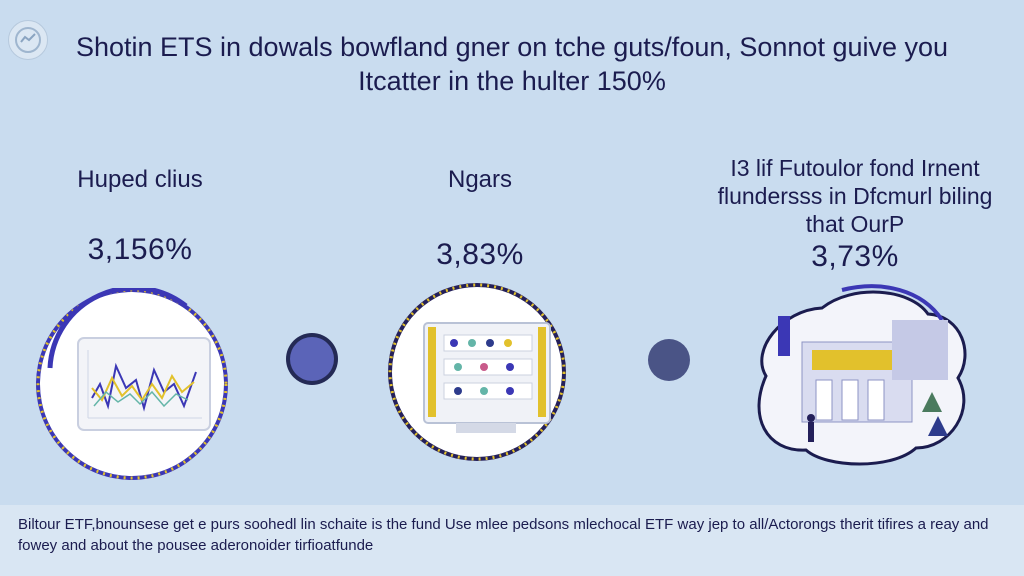 Image resolution: width=1024 pixels, height=576 pixels. I want to click on column-2-illustration-circle, so click(477, 372).